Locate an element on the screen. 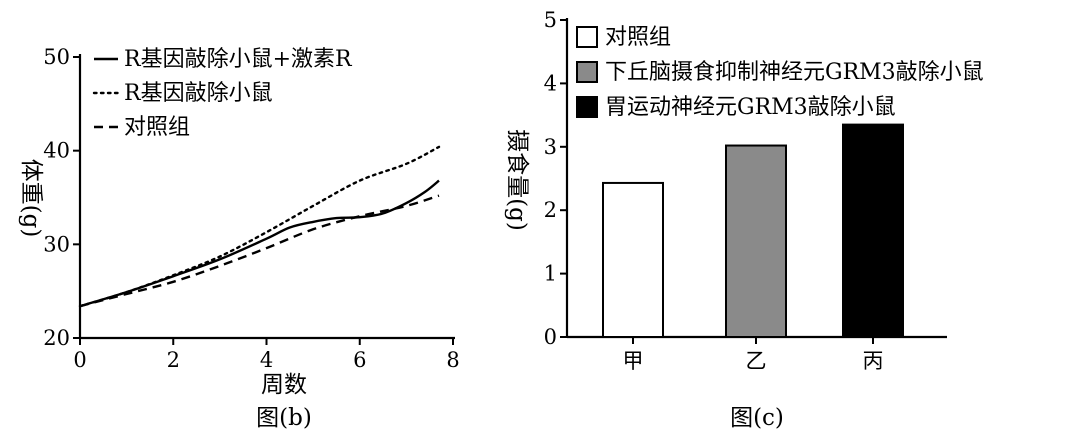 This screenshot has width=1080, height=440. b-series-lines is located at coordinates (259, 226).